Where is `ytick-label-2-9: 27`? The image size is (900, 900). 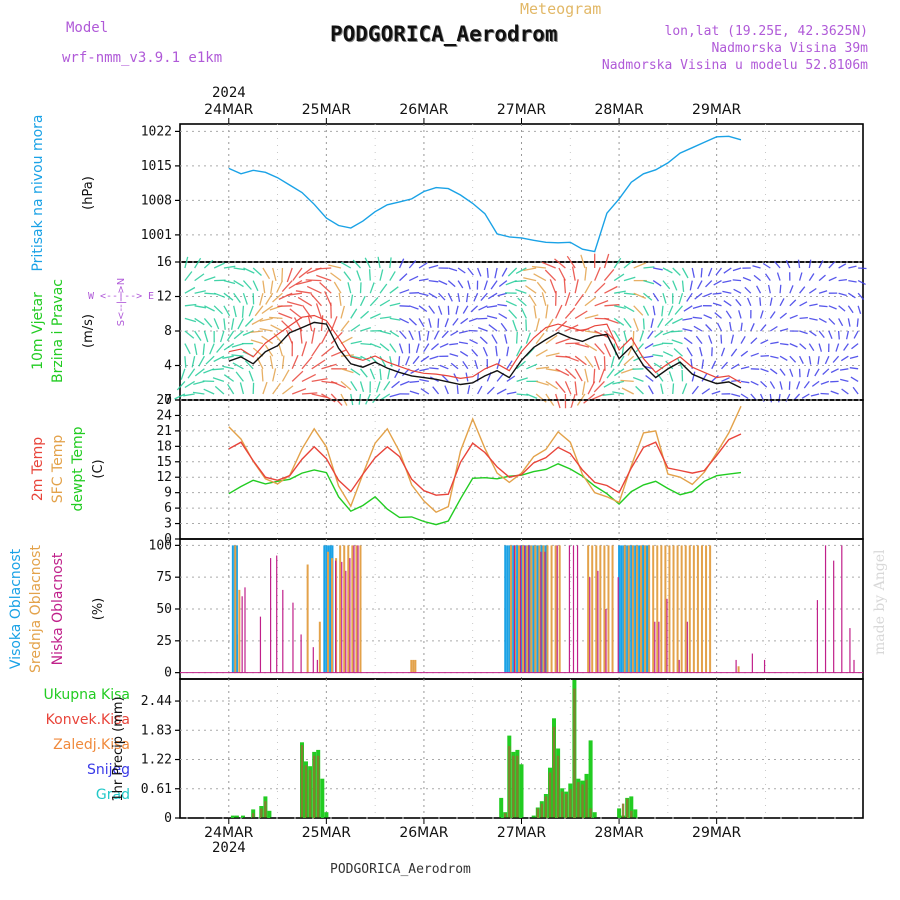
ytick-label-2-9: 27 is located at coordinates (164, 400).